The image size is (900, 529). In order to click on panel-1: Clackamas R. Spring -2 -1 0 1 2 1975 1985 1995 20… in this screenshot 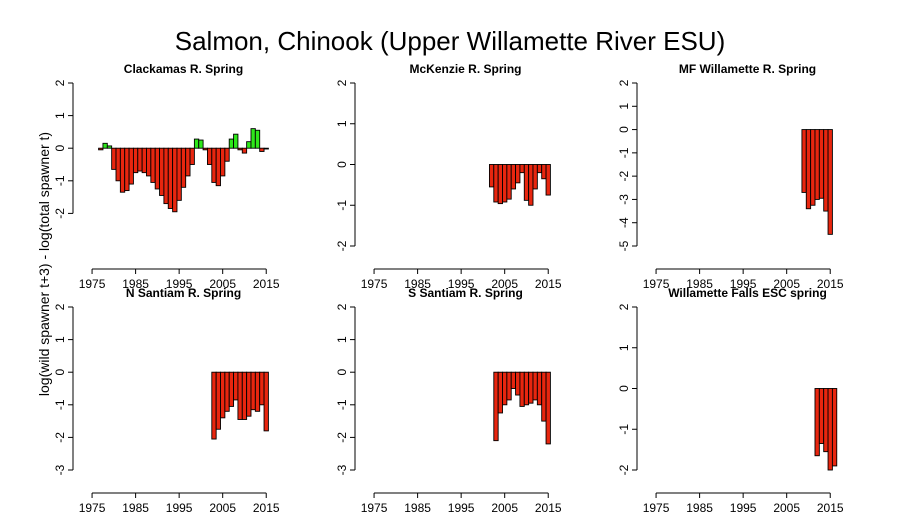, I will do `click(166, 176)`.